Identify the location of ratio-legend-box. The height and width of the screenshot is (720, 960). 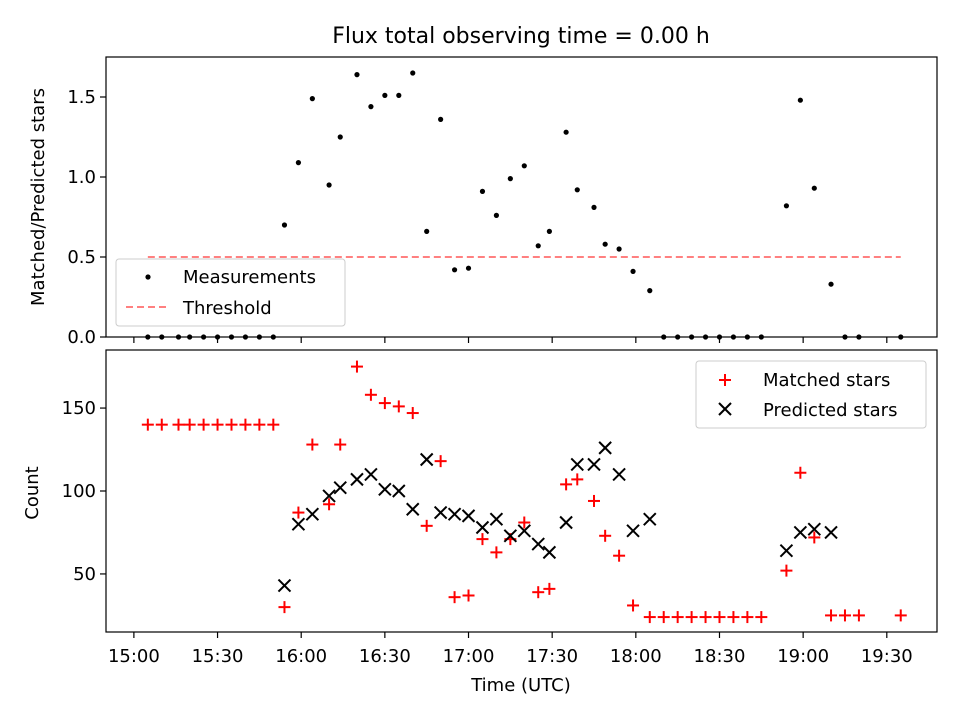
(230, 292).